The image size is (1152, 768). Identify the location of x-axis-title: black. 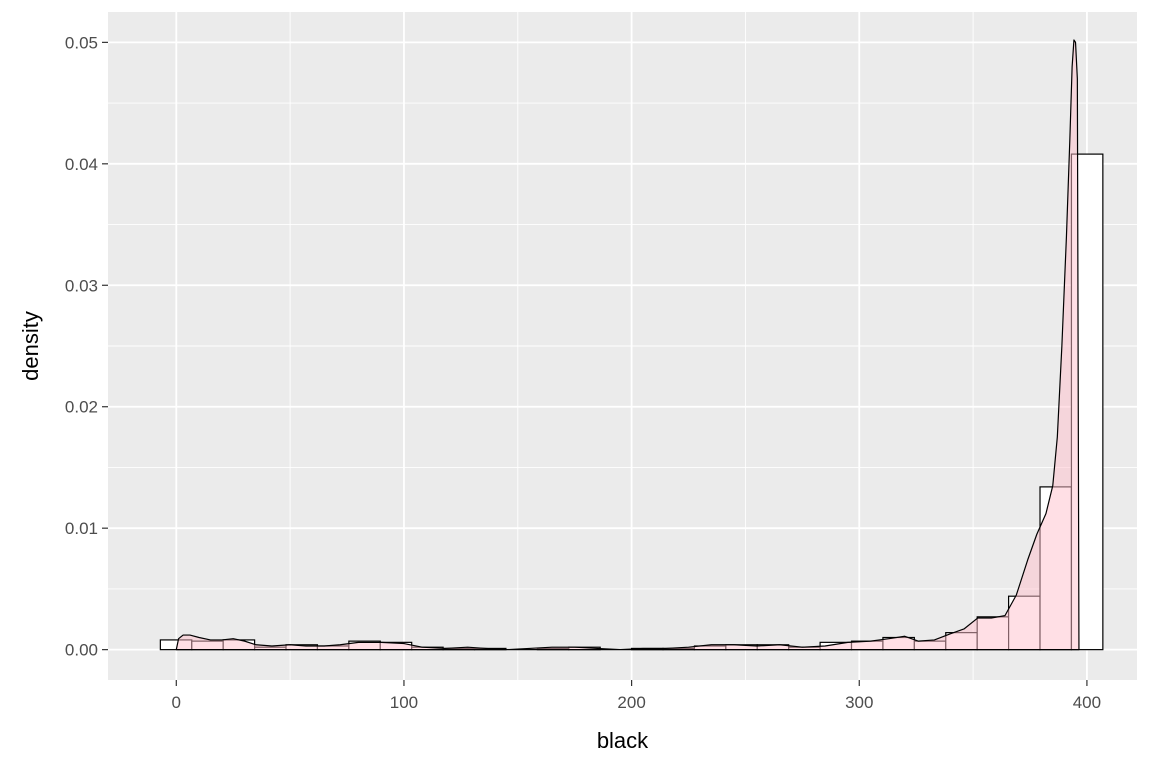
(623, 740).